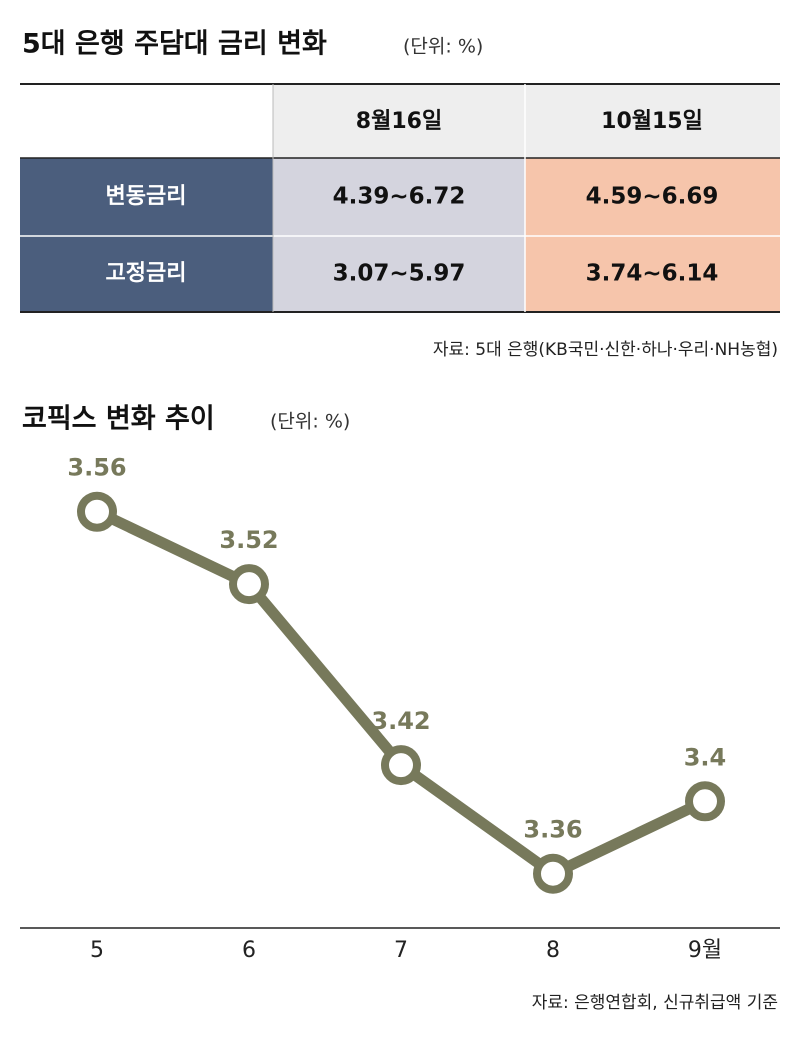 The width and height of the screenshot is (800, 1044). Describe the element at coordinates (97, 950) in the screenshot. I see `x-tick-label: 5` at that location.